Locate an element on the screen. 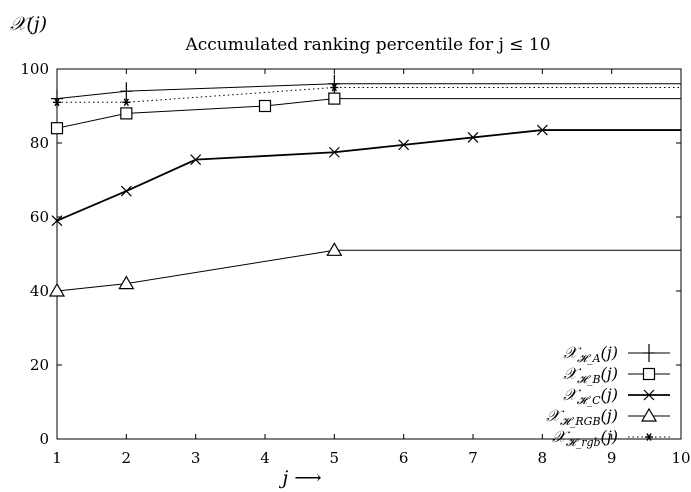 This screenshot has width=691, height=492. y-tick-label: 40 is located at coordinates (39, 291).